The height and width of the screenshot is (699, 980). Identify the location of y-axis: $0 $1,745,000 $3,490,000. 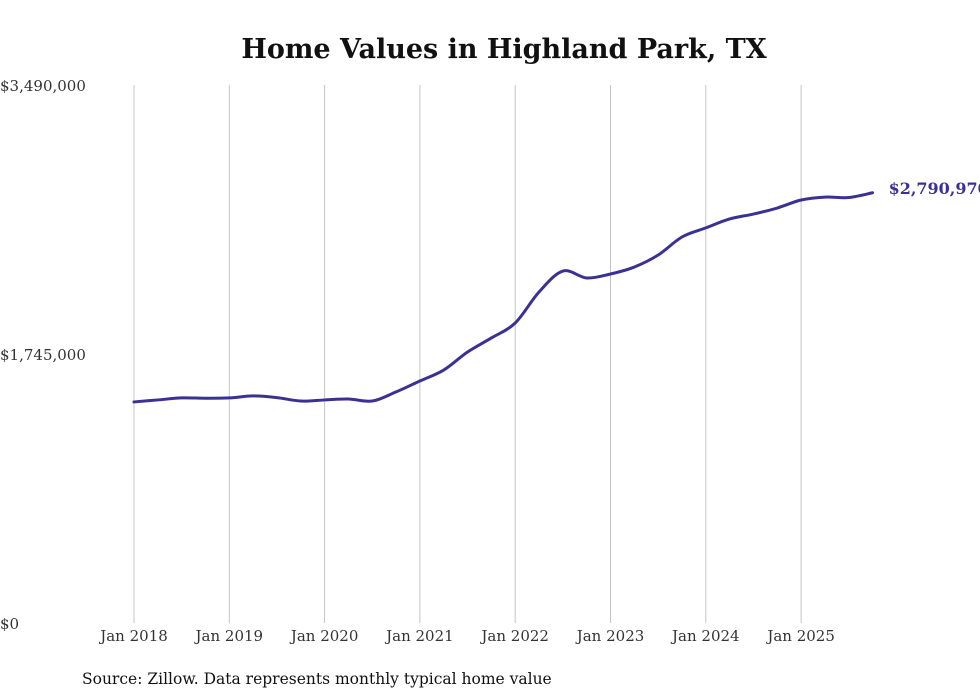
(43, 355).